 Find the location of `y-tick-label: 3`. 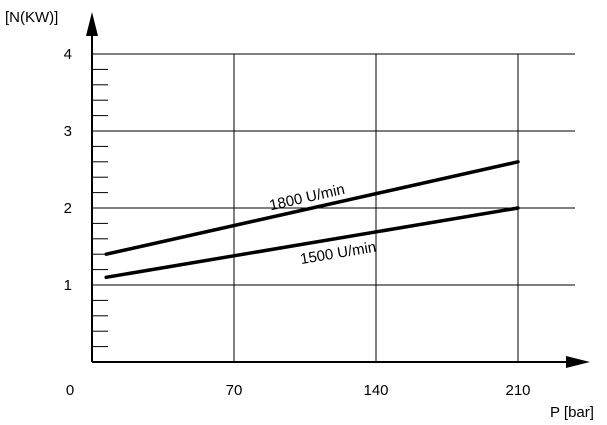

y-tick-label: 3 is located at coordinates (68, 131).